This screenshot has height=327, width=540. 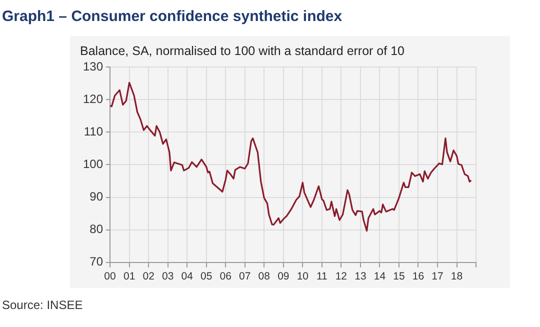 I want to click on x-tick-label: 13, so click(x=360, y=276).